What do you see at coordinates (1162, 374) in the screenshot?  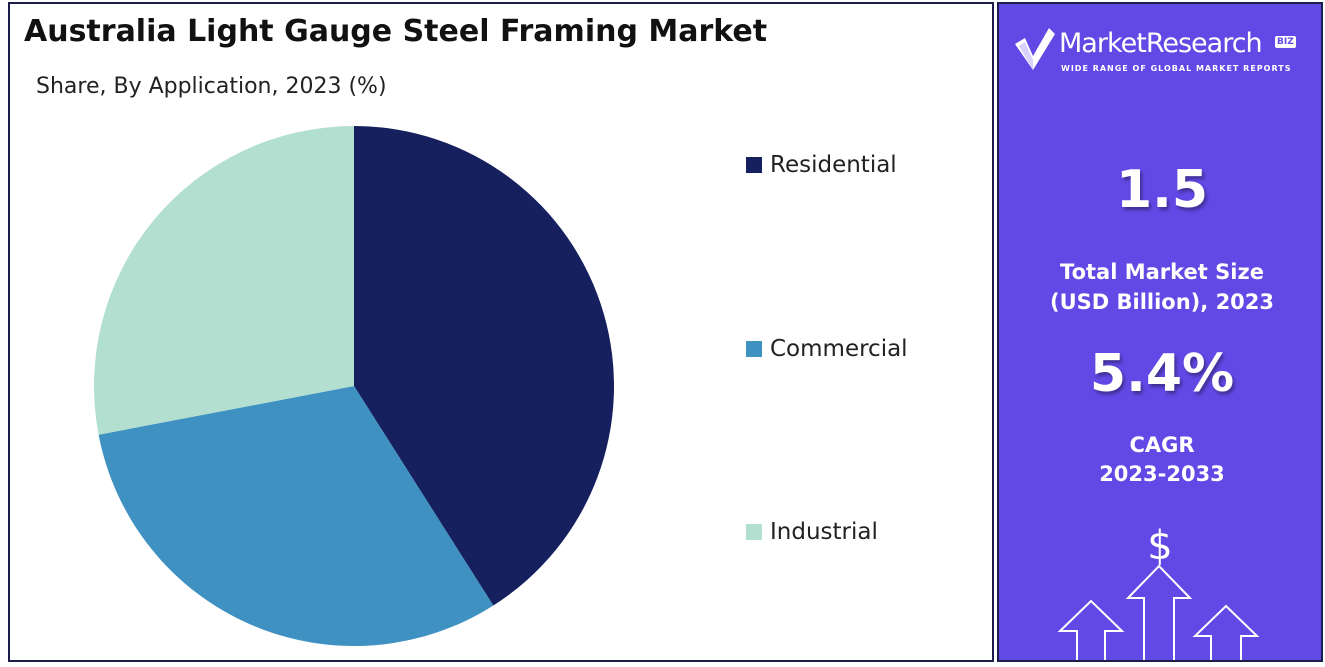 I see `cagr-value: 5.4%` at bounding box center [1162, 374].